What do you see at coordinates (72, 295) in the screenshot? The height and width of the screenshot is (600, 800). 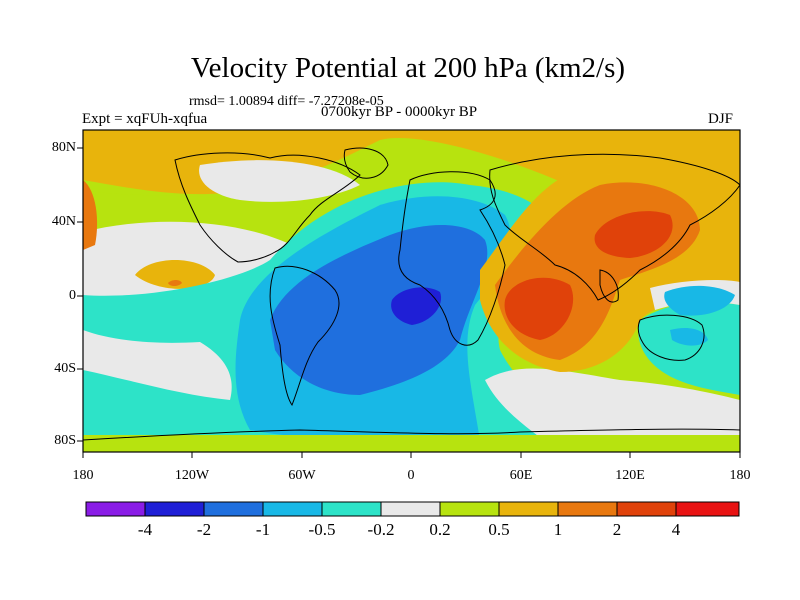 I see `y-tick-label: 0` at bounding box center [72, 295].